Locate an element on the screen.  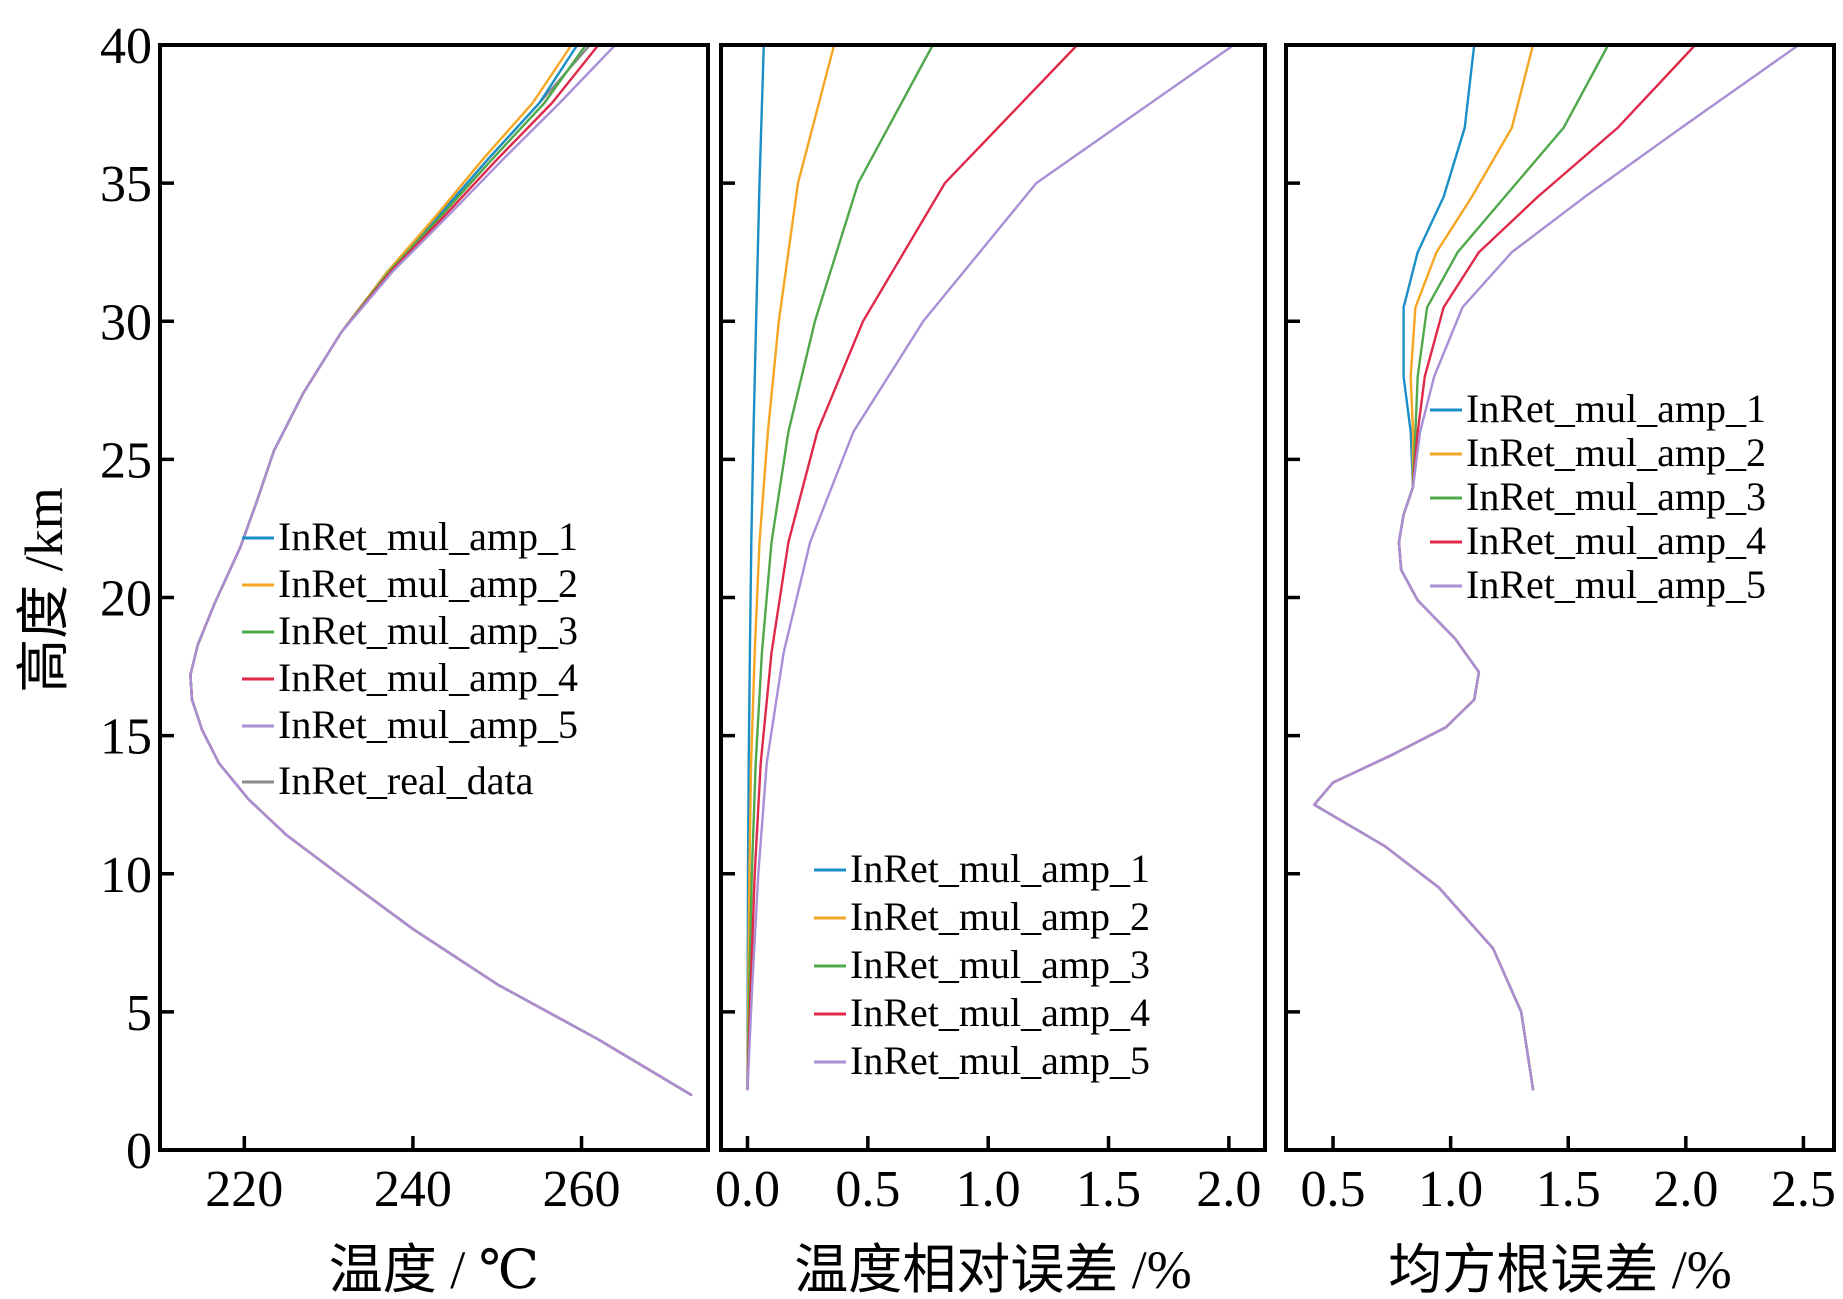
relative-error-x-axis-title: 温度相对误差 /% is located at coordinates (993, 1269).